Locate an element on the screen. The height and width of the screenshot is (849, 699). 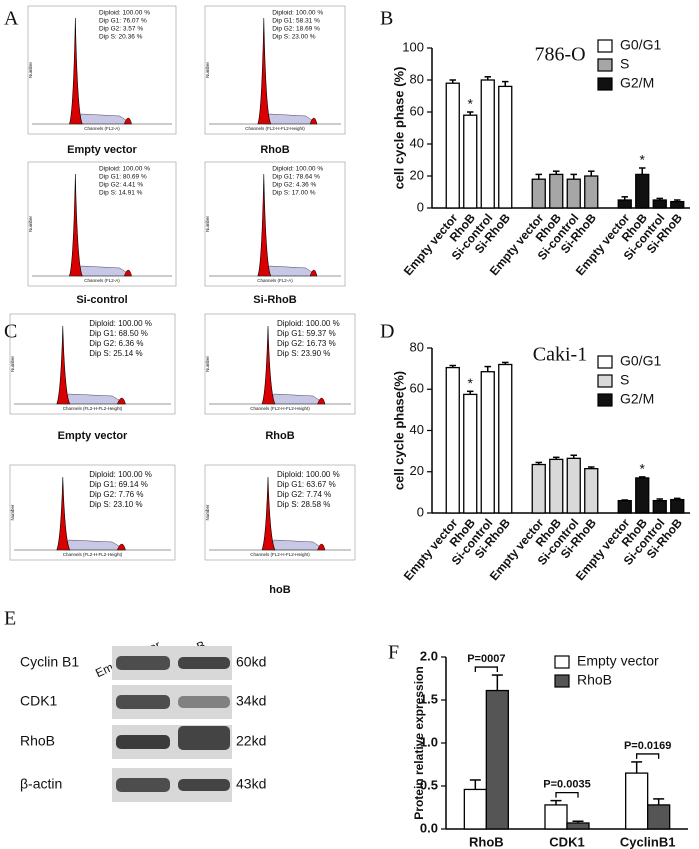
histogram-stat: Dip G2: 7.74 % is located at coordinates (304, 494).